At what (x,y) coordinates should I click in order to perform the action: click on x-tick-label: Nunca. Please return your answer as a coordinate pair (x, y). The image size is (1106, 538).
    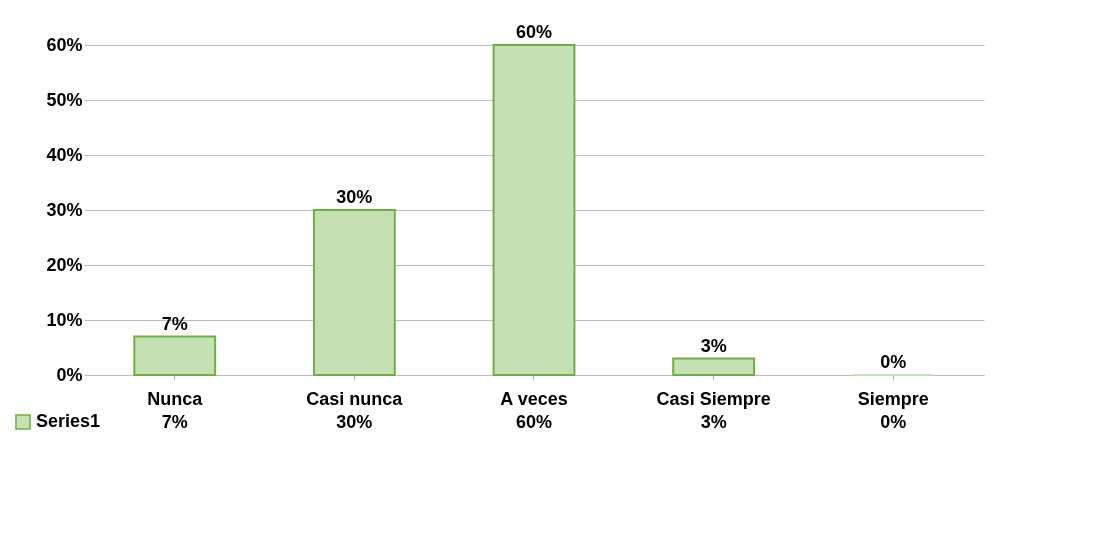
    Looking at the image, I should click on (175, 398).